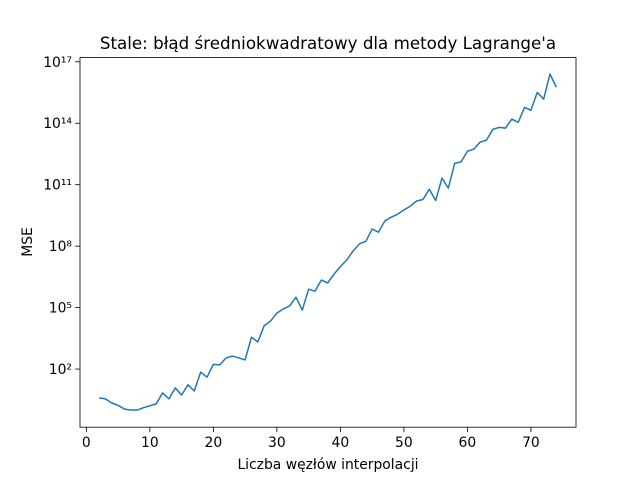 Image resolution: width=640 pixels, height=480 pixels. I want to click on y-tick-label: 10¹⁴, so click(57, 124).